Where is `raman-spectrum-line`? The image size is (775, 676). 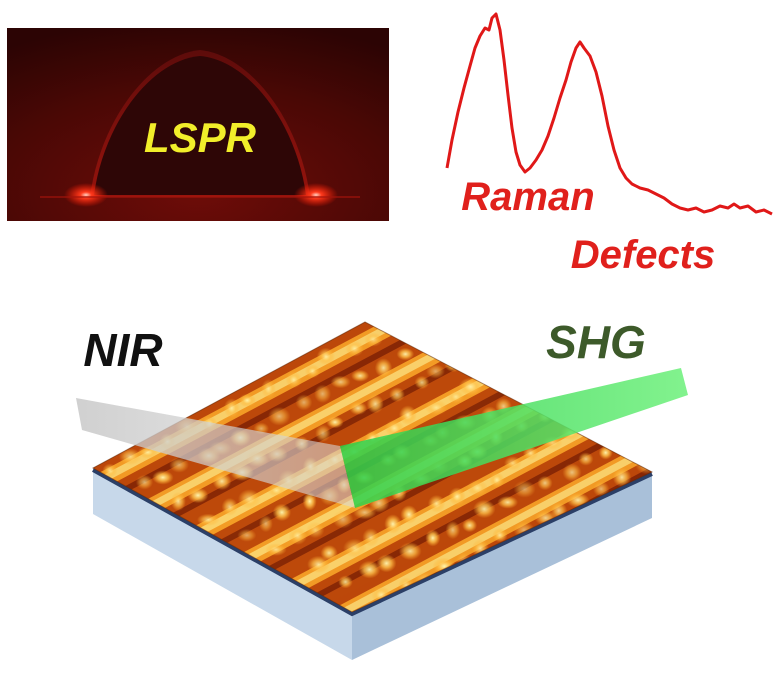 raman-spectrum-line is located at coordinates (609, 114).